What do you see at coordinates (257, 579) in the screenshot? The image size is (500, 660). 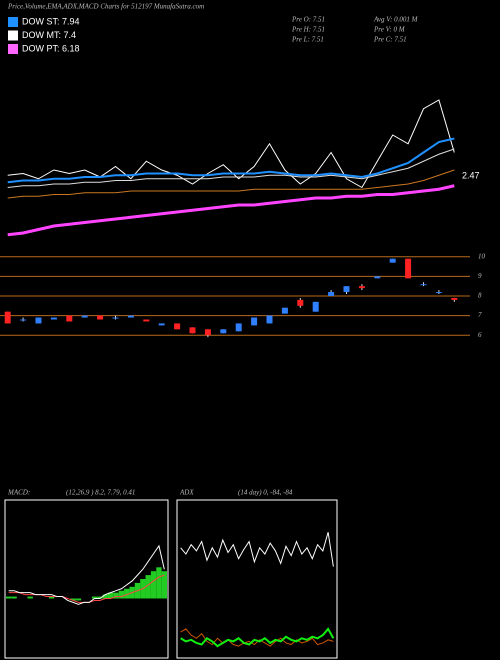 I see `adx-frame` at bounding box center [257, 579].